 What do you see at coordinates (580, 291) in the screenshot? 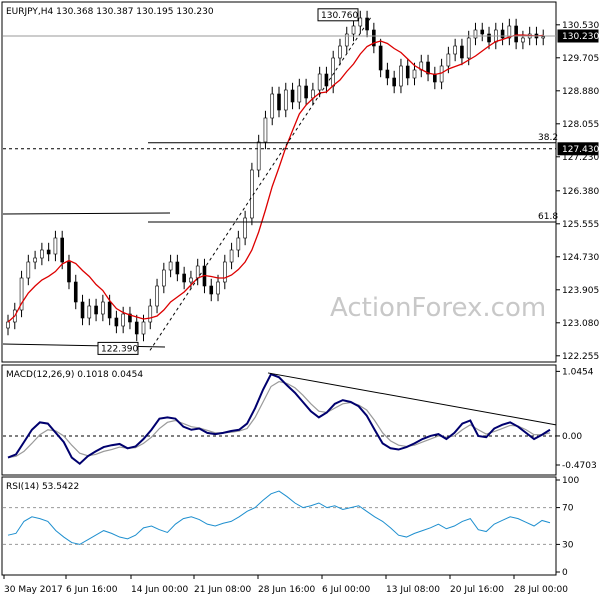
I see `price-tick-label: 123.905` at bounding box center [580, 291].